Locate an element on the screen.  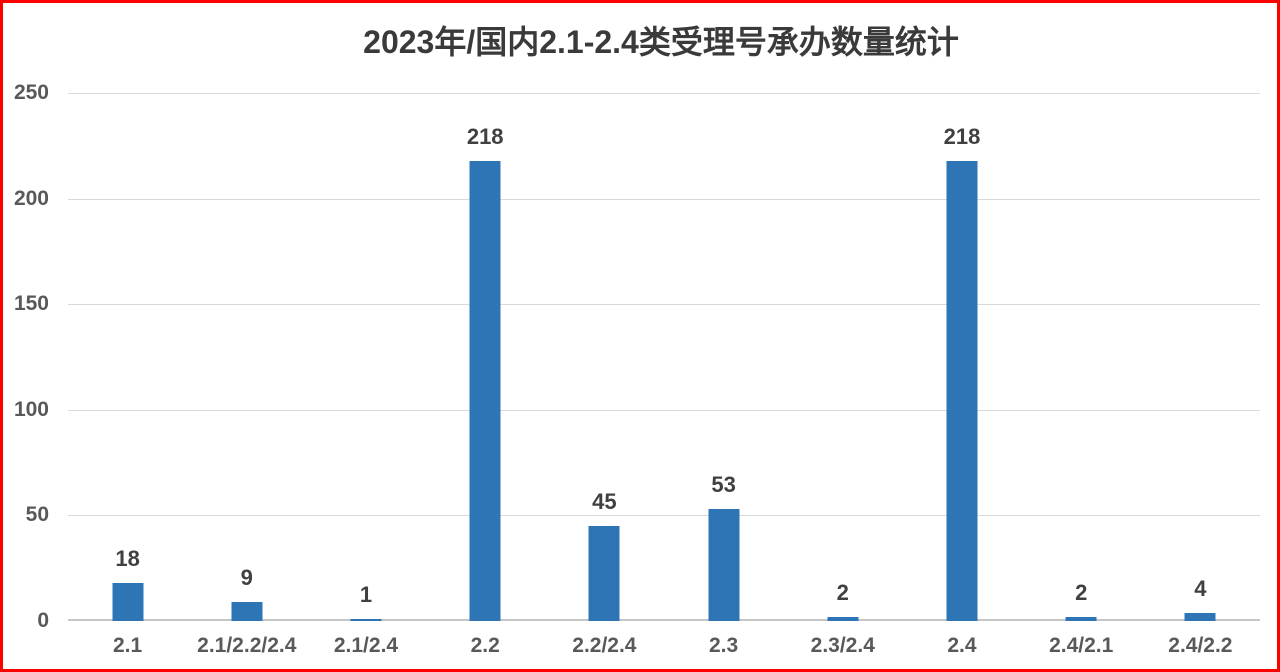
x-axis-category-label: 2.4/2.2 is located at coordinates (1200, 645).